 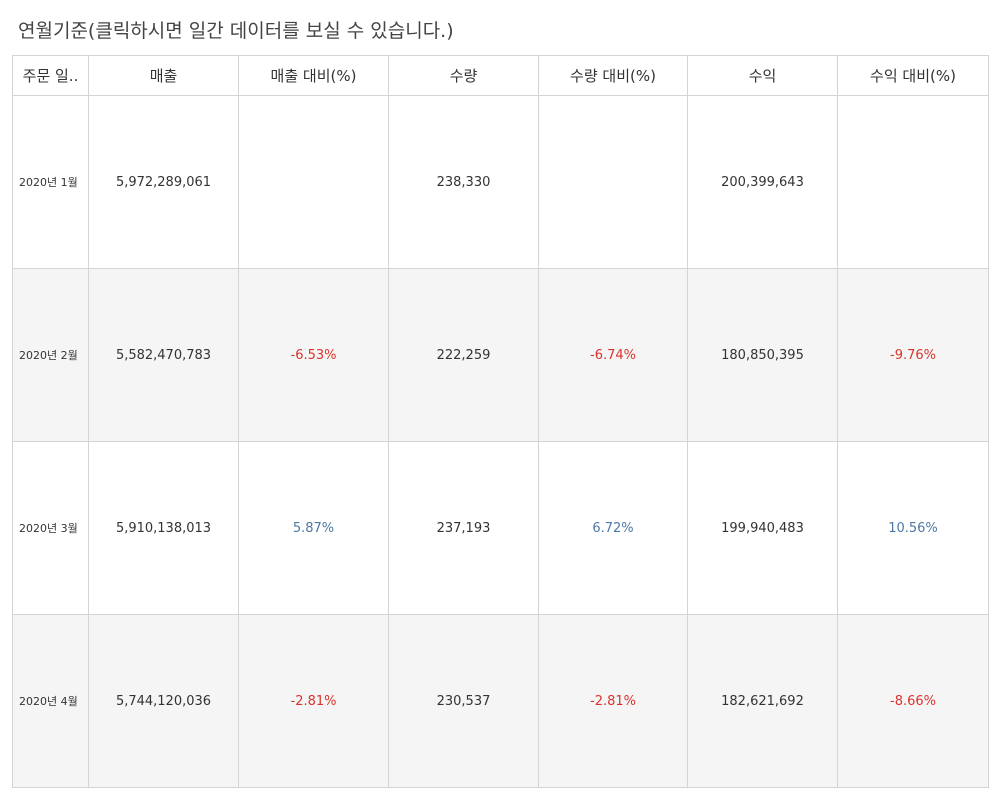 What do you see at coordinates (913, 528) in the screenshot?
I see `cell-profit-change: 10.56%` at bounding box center [913, 528].